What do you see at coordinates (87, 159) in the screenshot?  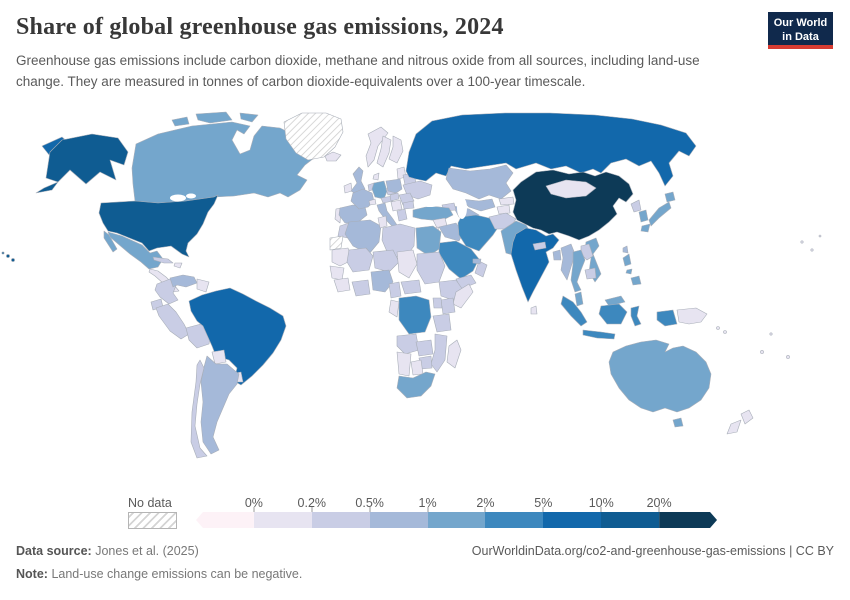 I see `country-united-states-alaska` at bounding box center [87, 159].